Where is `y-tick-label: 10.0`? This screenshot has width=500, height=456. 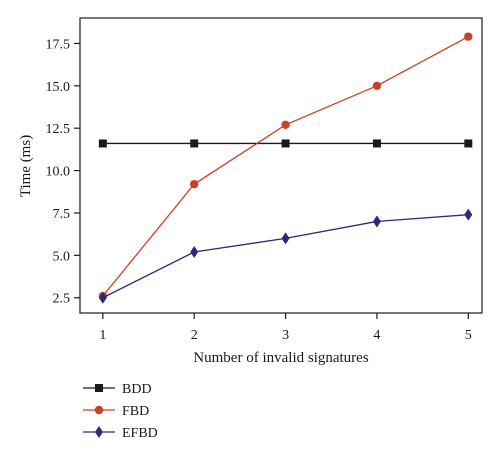
y-tick-label: 10.0 is located at coordinates (58, 172).